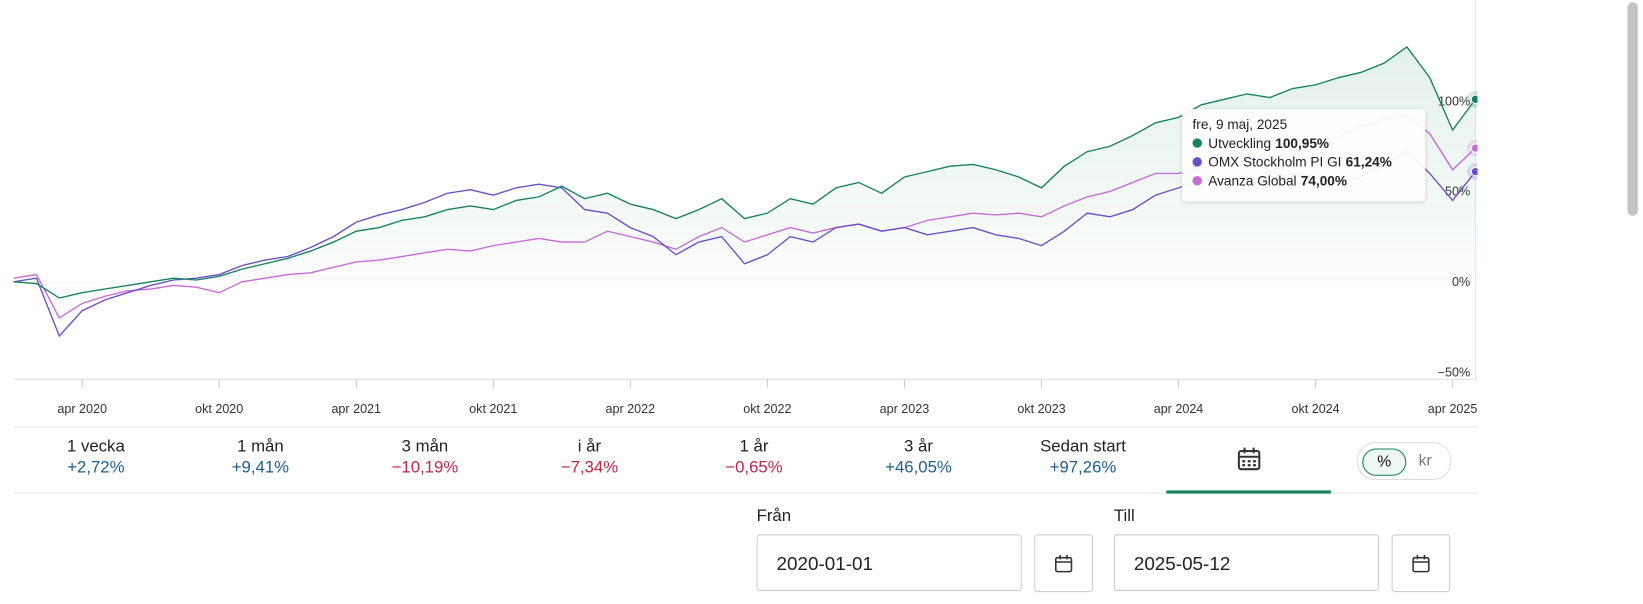  Describe the element at coordinates (1275, 162) in the screenshot. I see `legend-name: OMX Stockholm PI GI` at that location.